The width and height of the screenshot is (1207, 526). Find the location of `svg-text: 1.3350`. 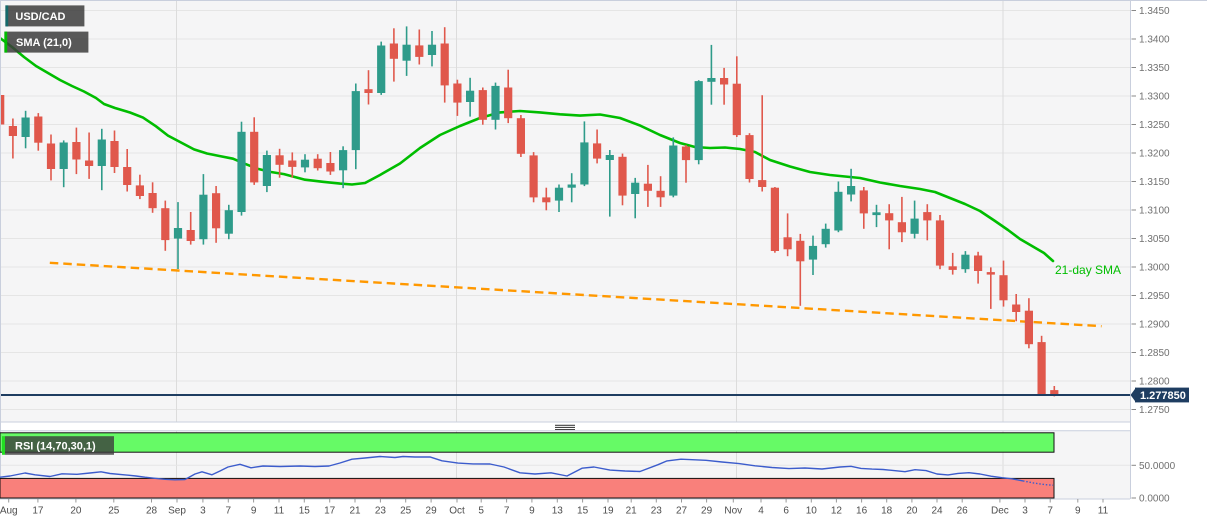

svg-text: 1.3350 is located at coordinates (1154, 68).